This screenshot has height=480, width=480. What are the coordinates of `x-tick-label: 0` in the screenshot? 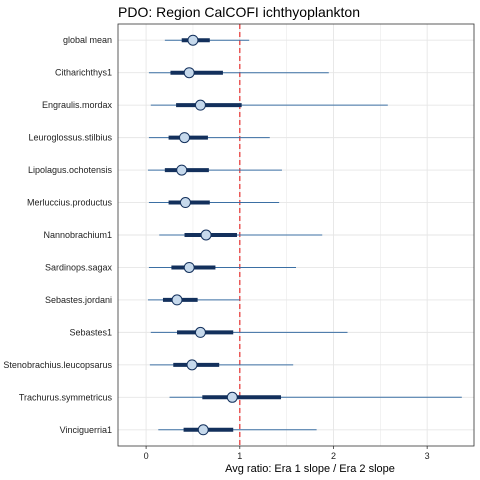 It's located at (146, 456).